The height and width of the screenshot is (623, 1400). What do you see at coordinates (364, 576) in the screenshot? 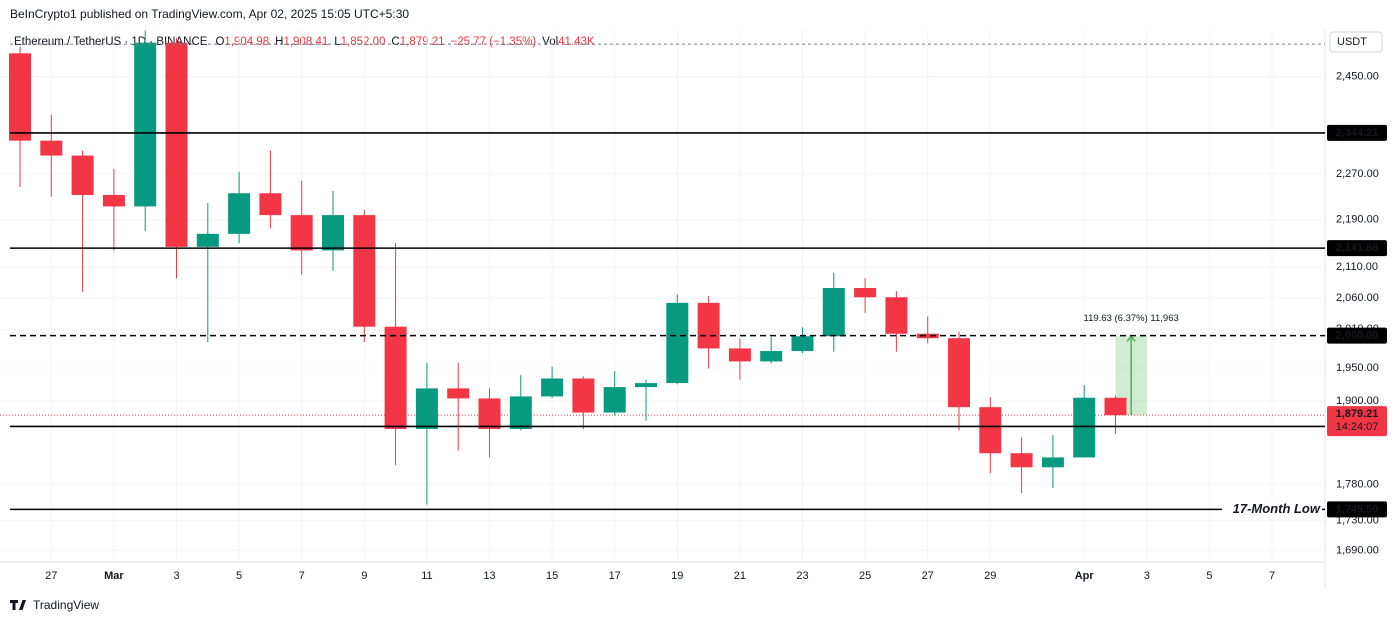
I see `x-tick-label: 9` at bounding box center [364, 576].